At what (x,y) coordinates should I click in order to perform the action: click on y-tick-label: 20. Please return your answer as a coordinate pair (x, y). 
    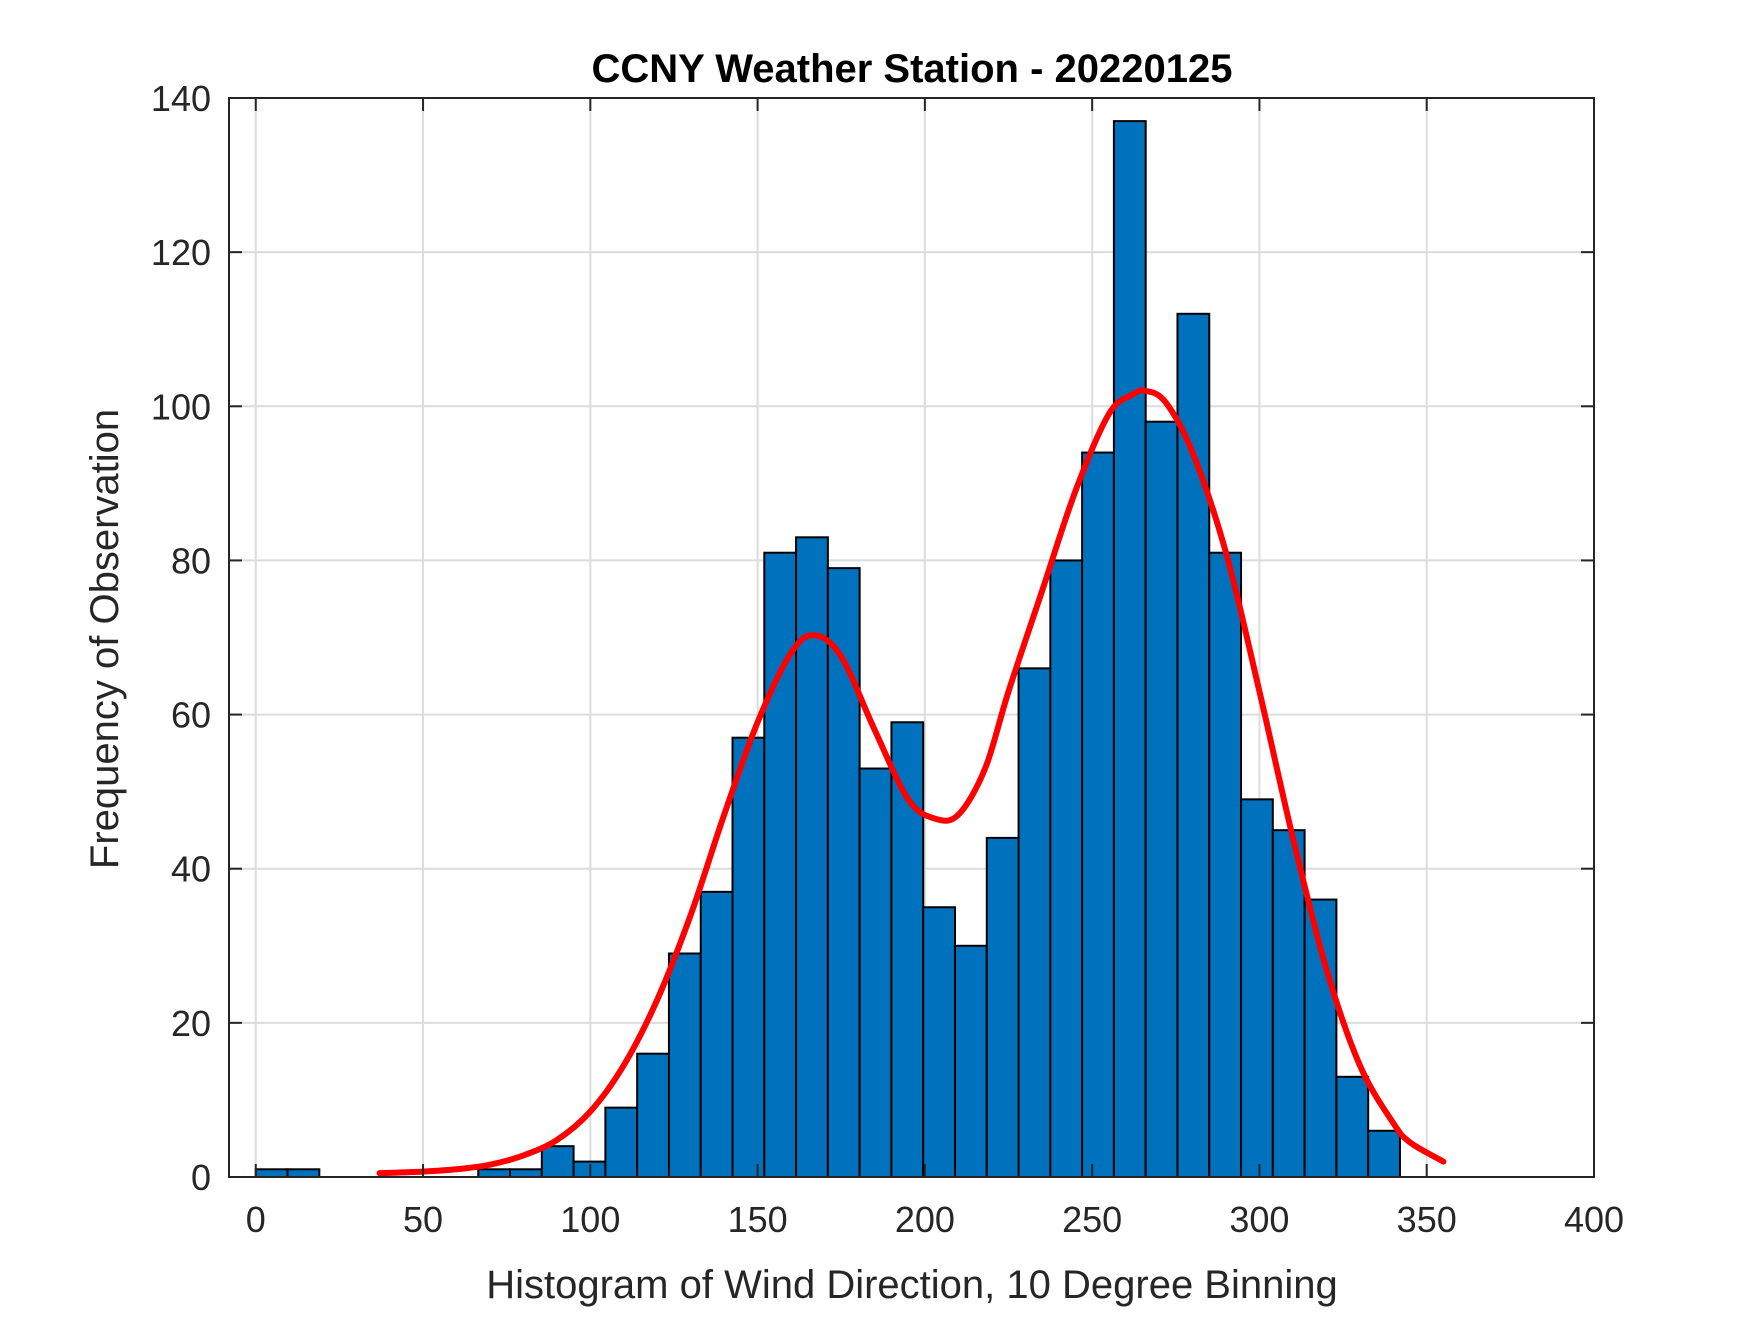
    Looking at the image, I should click on (191, 1023).